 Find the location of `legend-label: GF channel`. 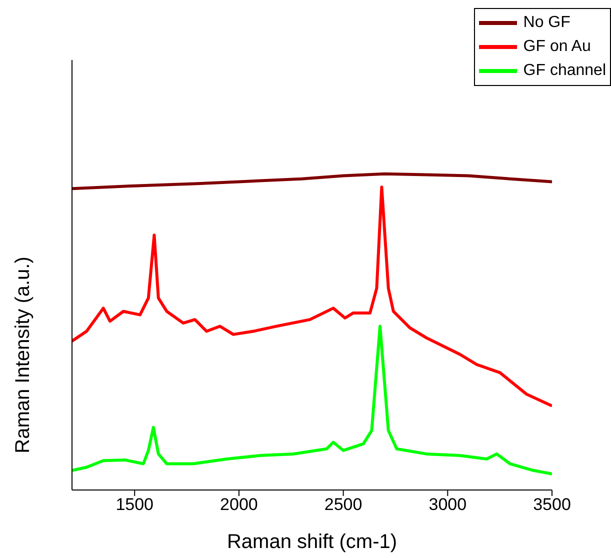

legend-label: GF channel is located at coordinates (564, 71).